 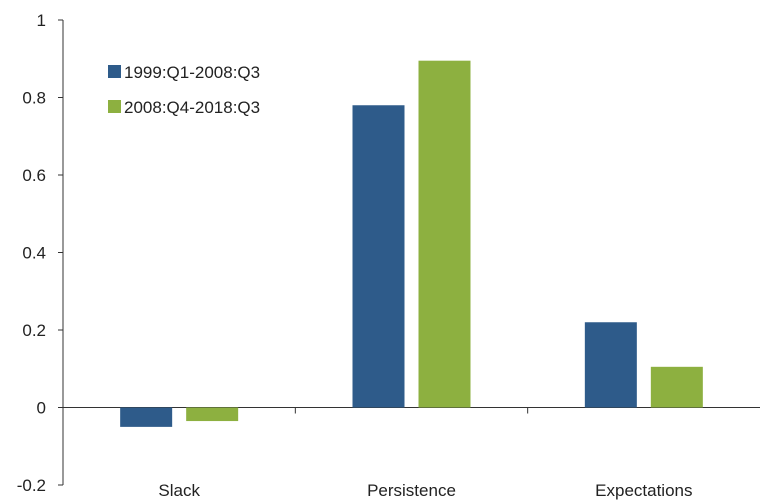 I want to click on y-tick-label: 0.2, so click(x=34, y=330).